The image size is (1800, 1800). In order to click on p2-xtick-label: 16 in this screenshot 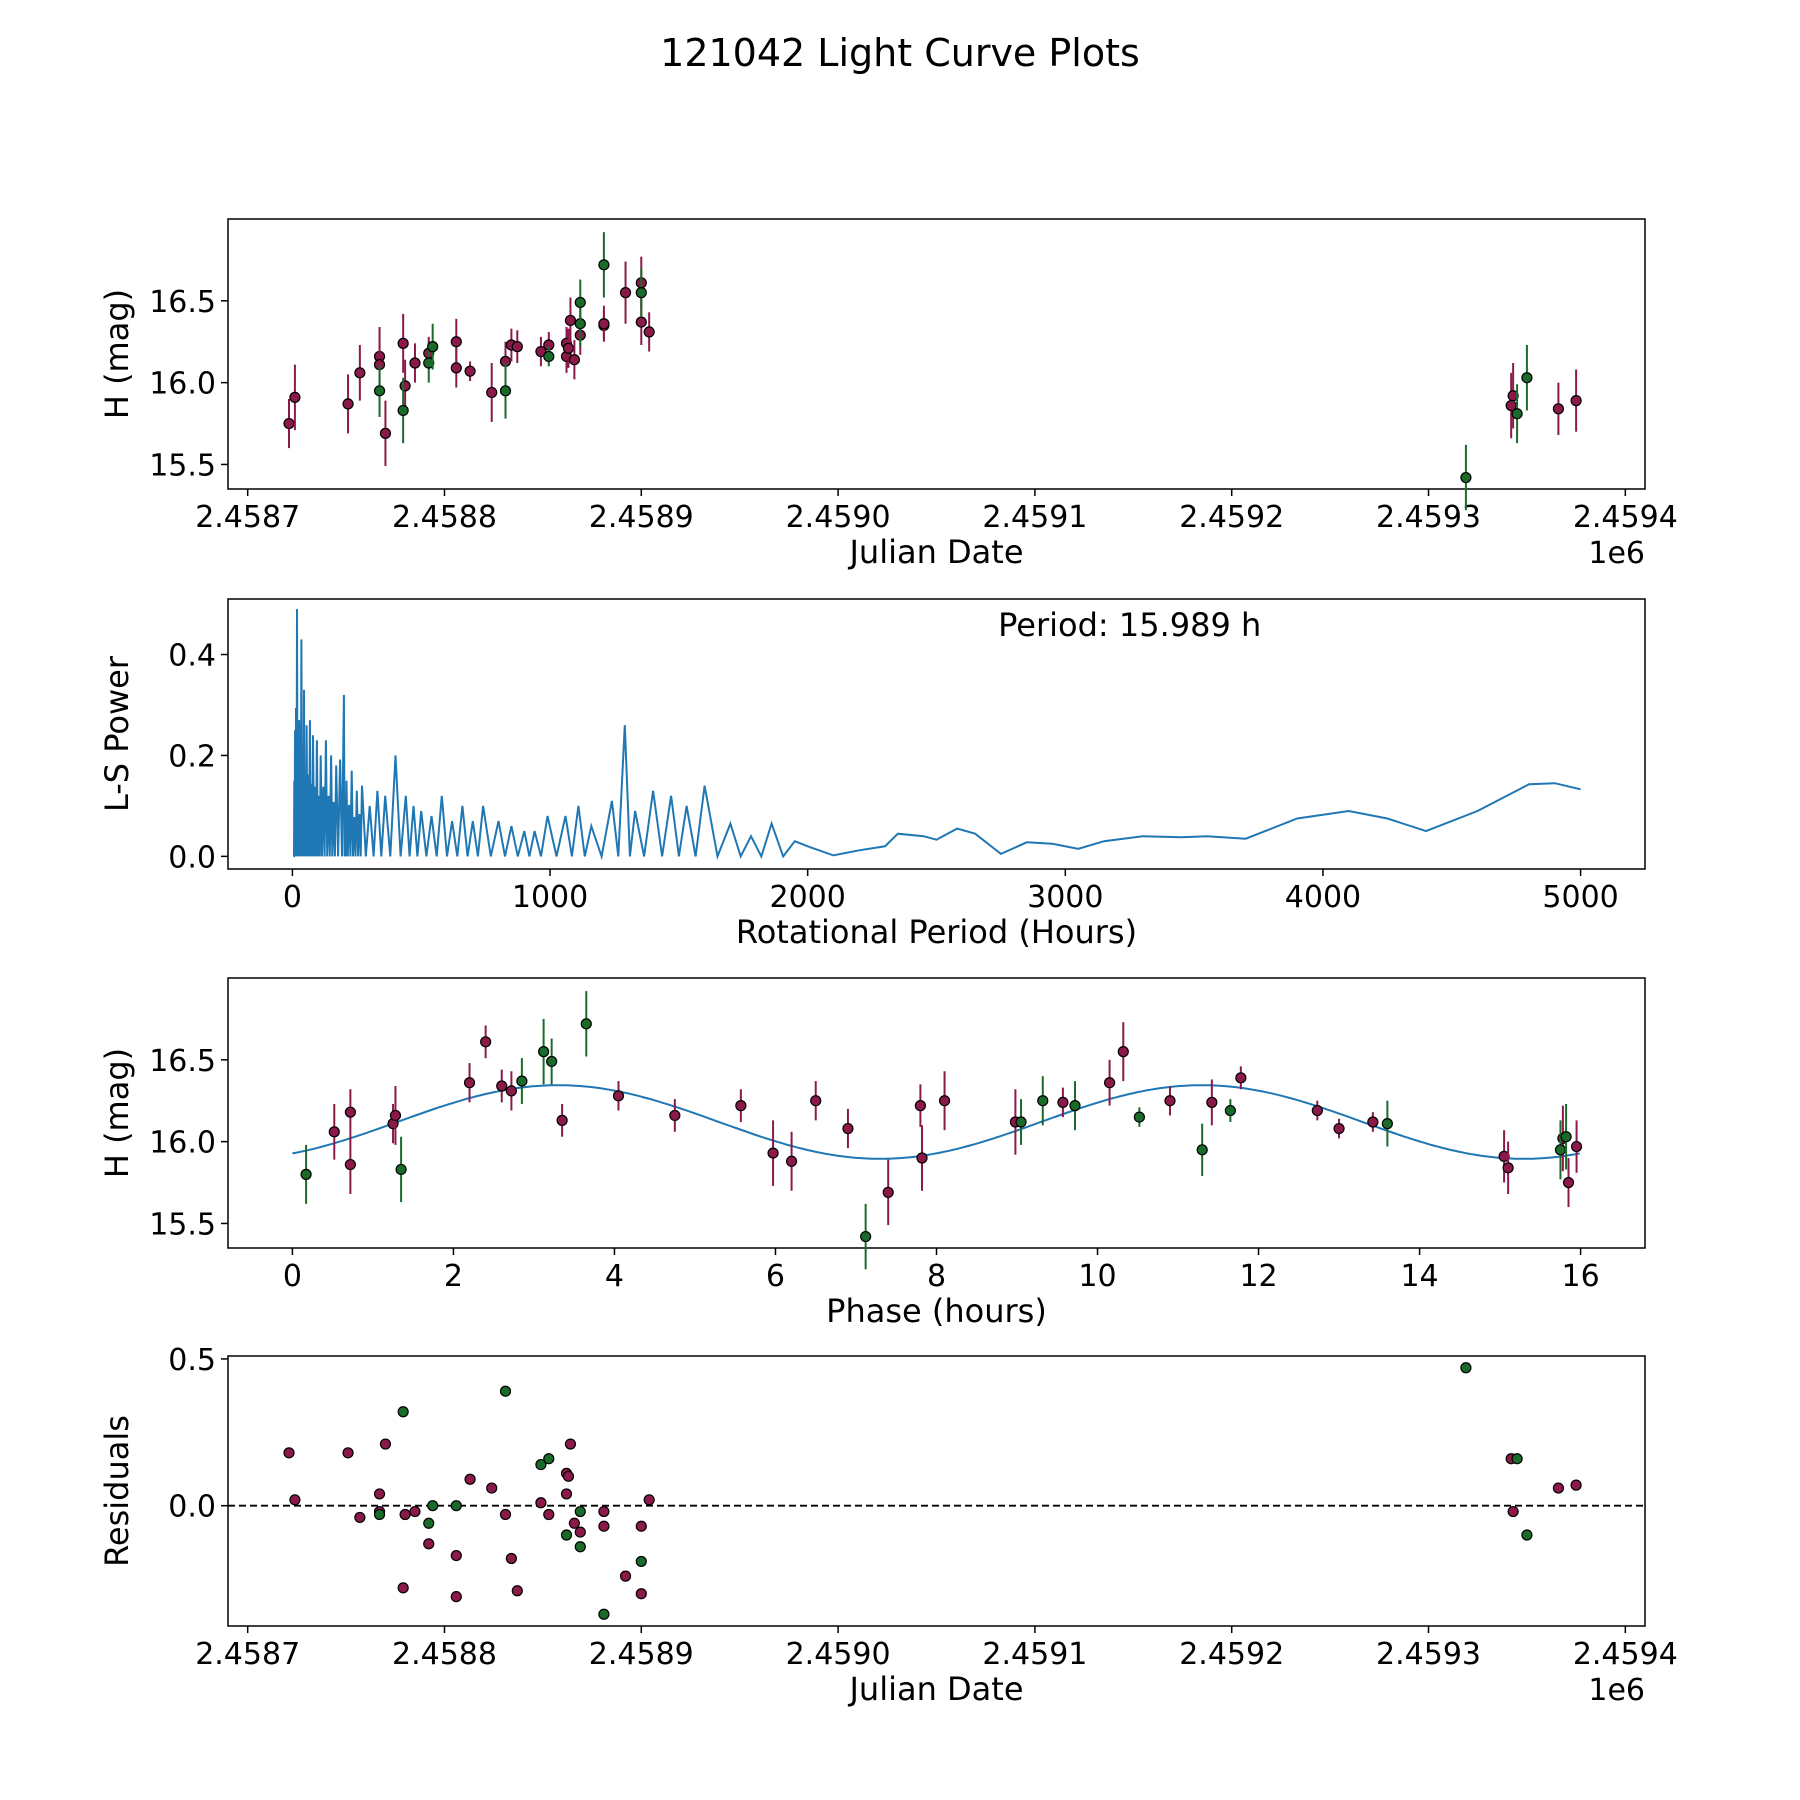, I will do `click(1580, 1276)`.